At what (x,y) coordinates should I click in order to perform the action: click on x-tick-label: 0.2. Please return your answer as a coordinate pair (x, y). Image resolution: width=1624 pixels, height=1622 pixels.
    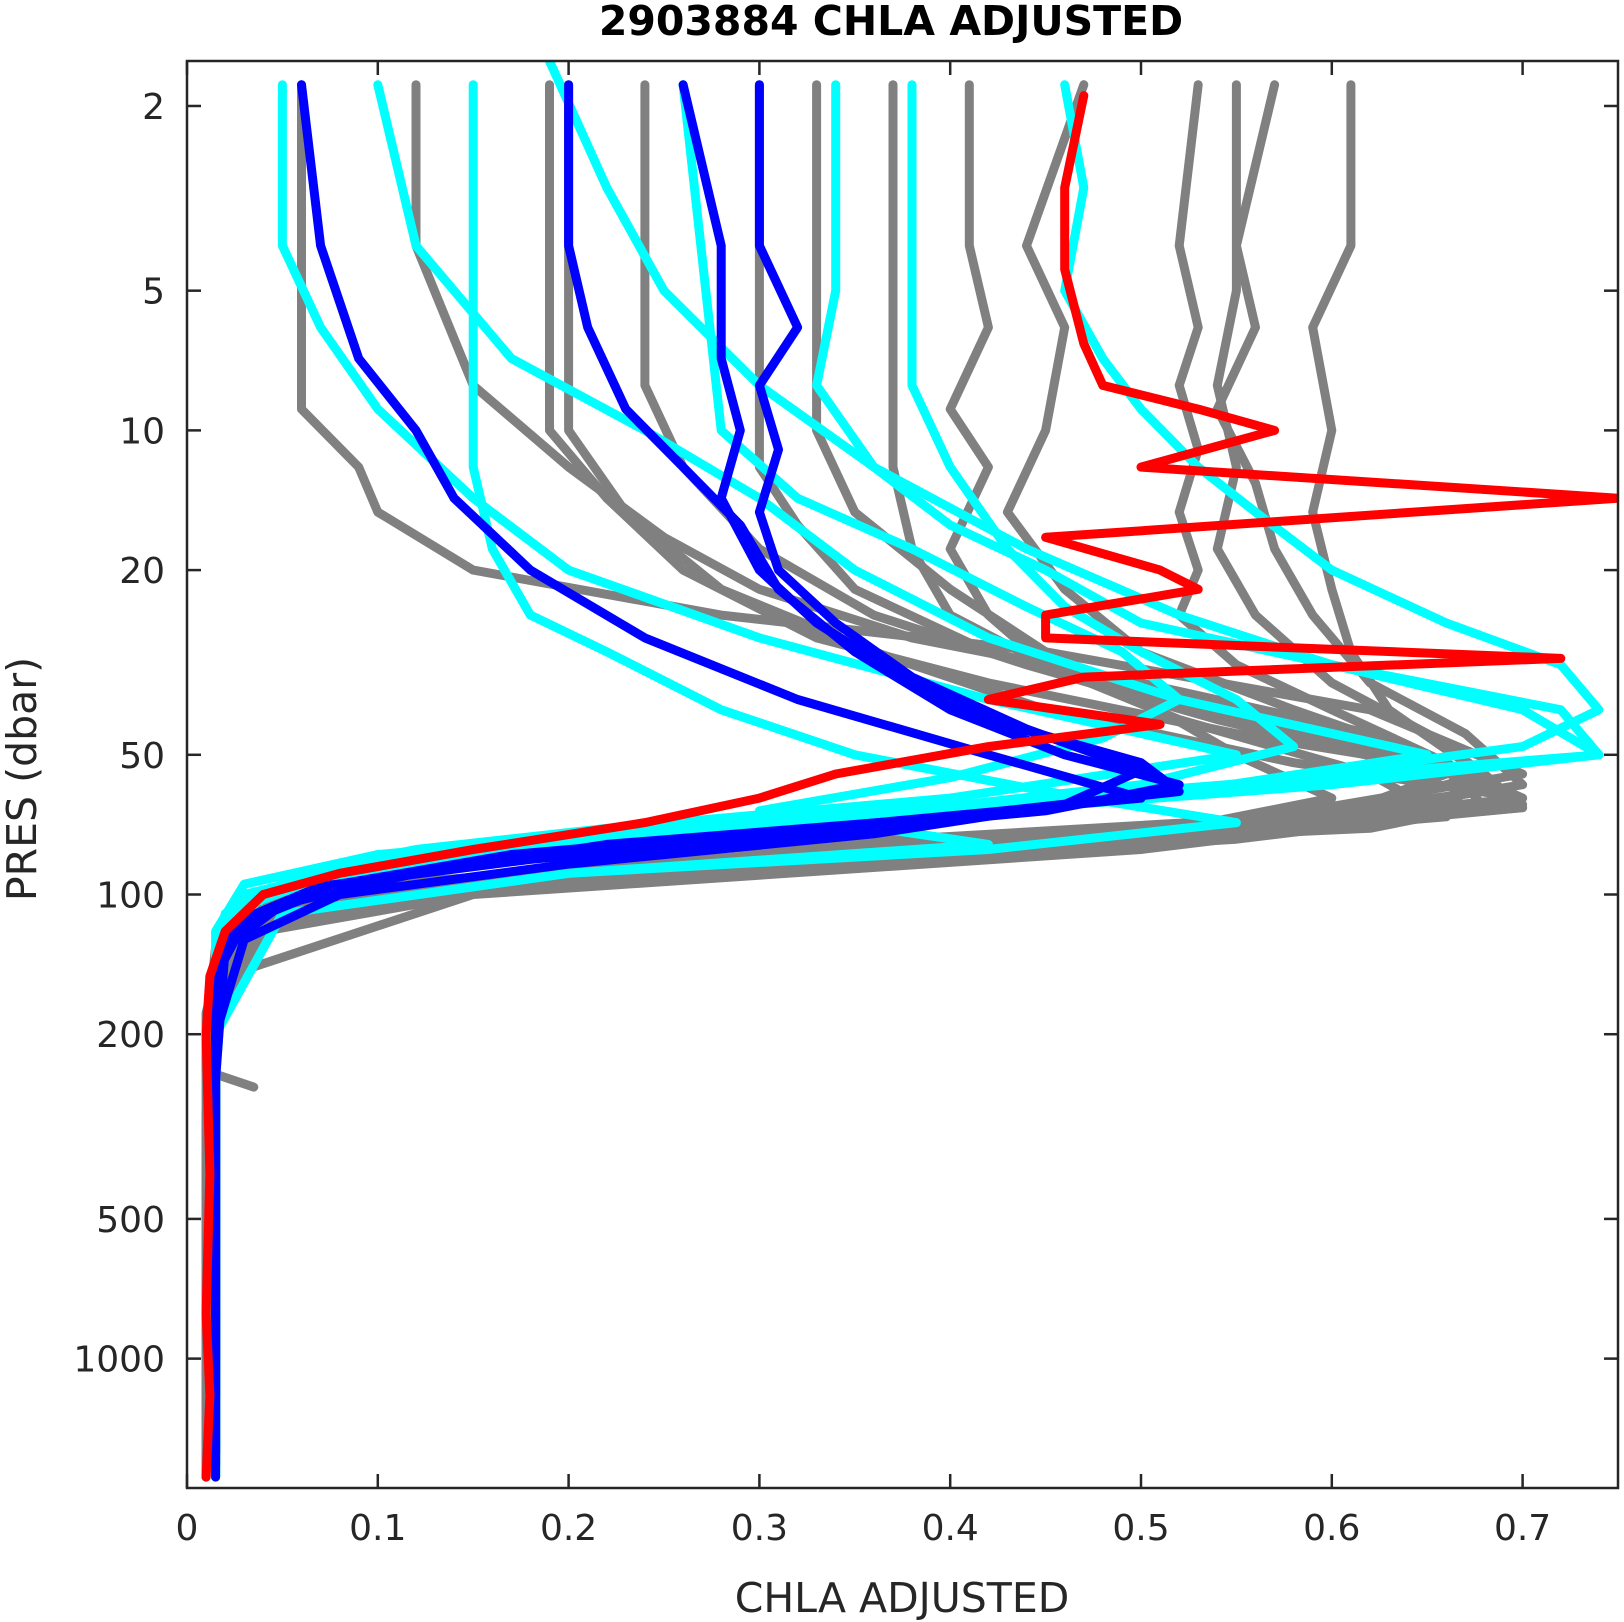
    Looking at the image, I should click on (568, 1528).